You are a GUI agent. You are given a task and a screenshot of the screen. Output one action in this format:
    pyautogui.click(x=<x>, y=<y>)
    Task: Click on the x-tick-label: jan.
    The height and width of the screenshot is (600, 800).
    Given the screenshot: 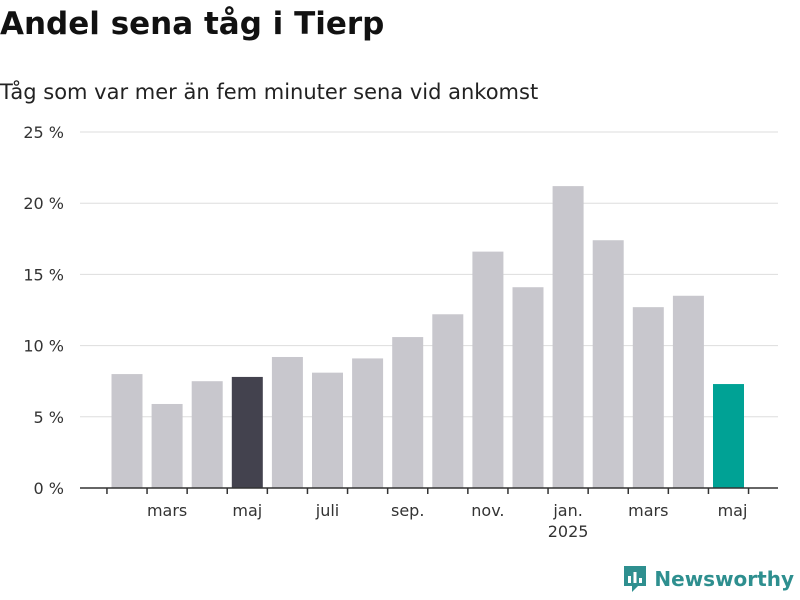 What is the action you would take?
    pyautogui.click(x=567, y=510)
    